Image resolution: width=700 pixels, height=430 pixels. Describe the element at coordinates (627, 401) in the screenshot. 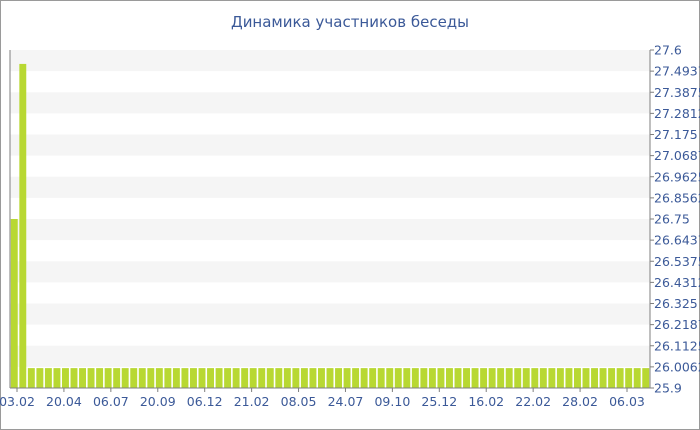

I see `x-tick-label: 06.03` at that location.